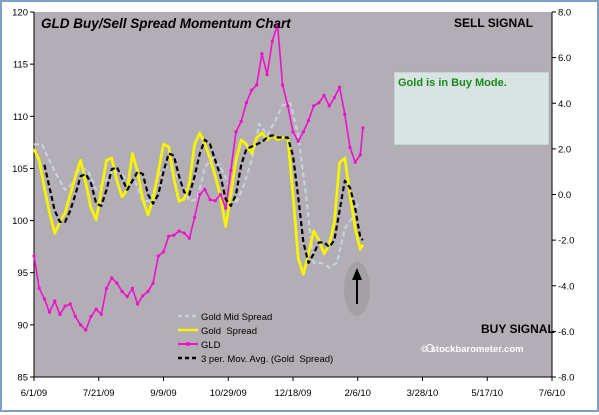  Describe the element at coordinates (23, 196) in the screenshot. I see `y-left-axis: 85 90 95 100 105 110 115 120` at that location.